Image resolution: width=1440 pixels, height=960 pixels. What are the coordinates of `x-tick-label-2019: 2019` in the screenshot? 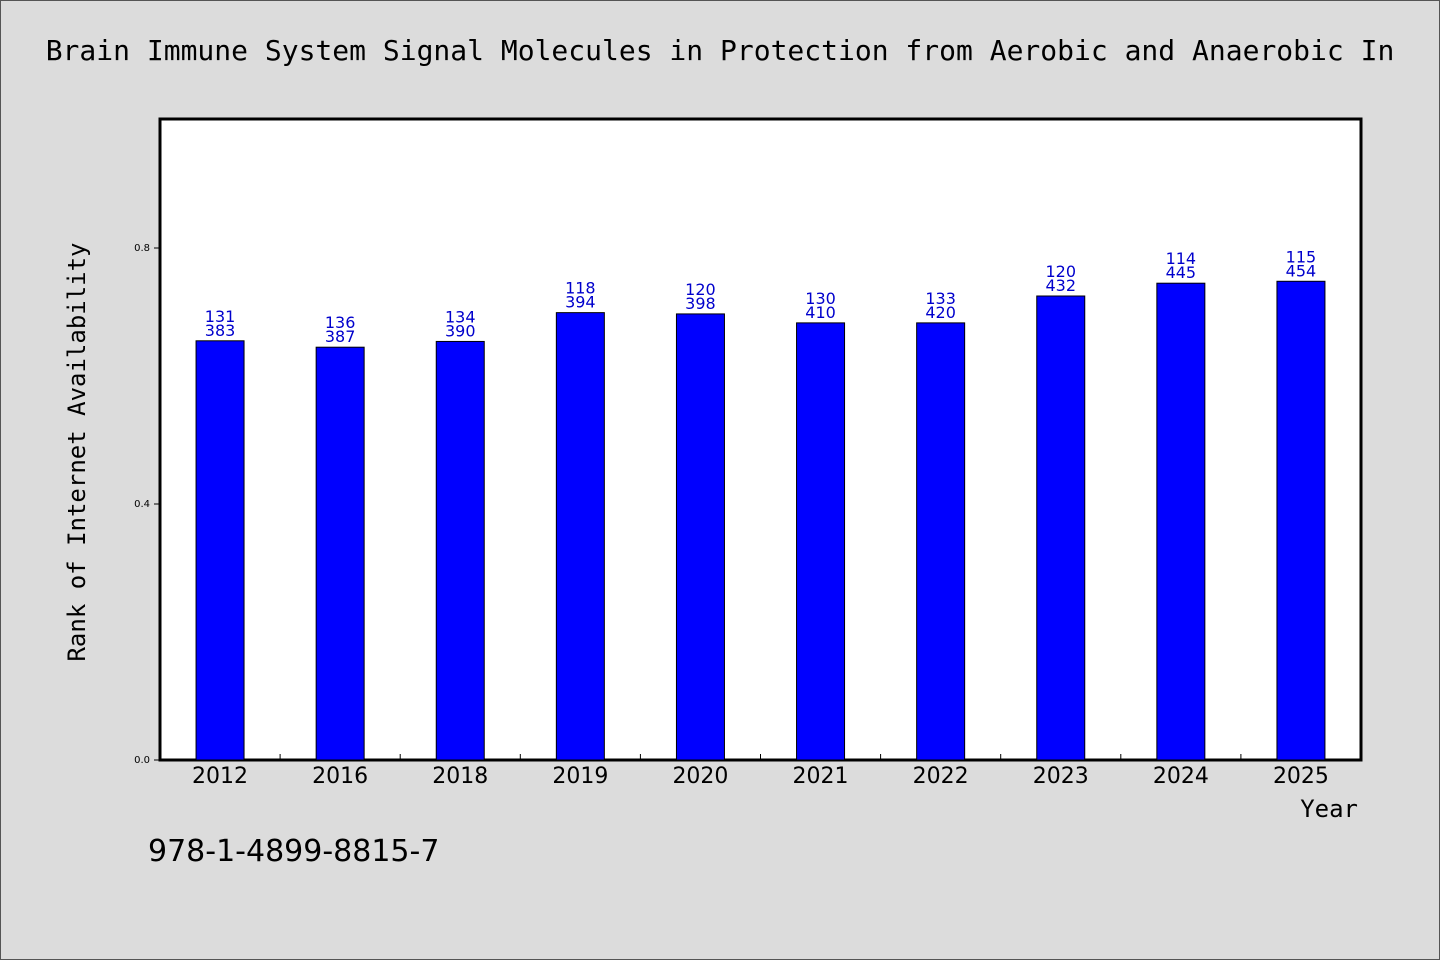 It's located at (580, 776).